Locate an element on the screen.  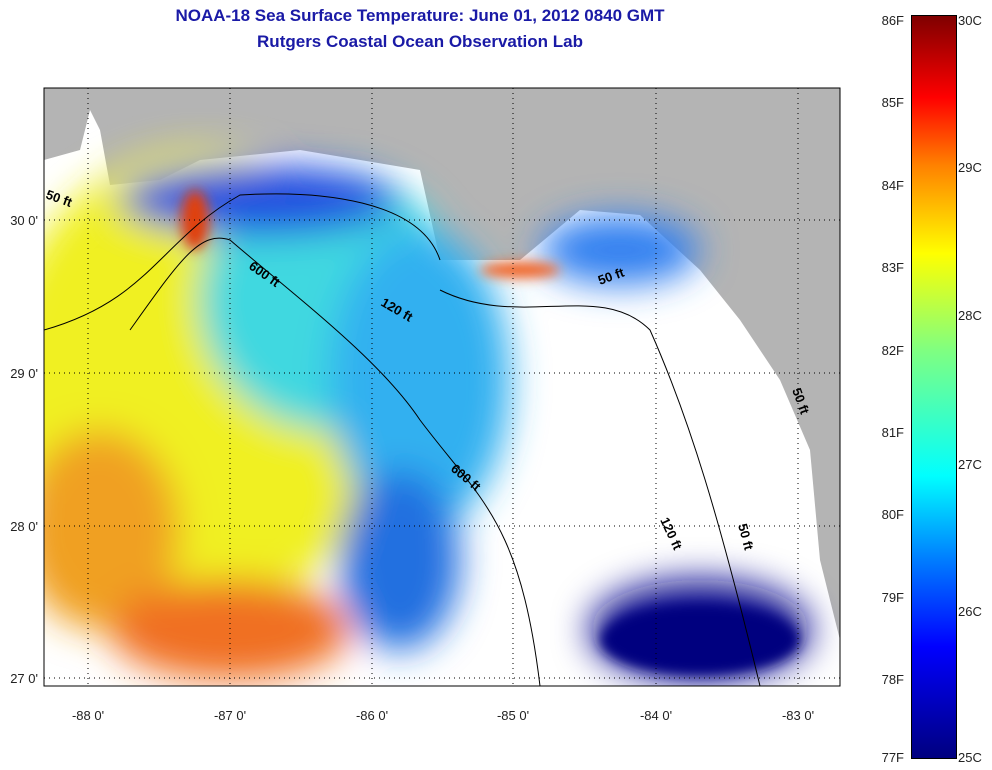
contour-label: 50 ft is located at coordinates (746, 537).